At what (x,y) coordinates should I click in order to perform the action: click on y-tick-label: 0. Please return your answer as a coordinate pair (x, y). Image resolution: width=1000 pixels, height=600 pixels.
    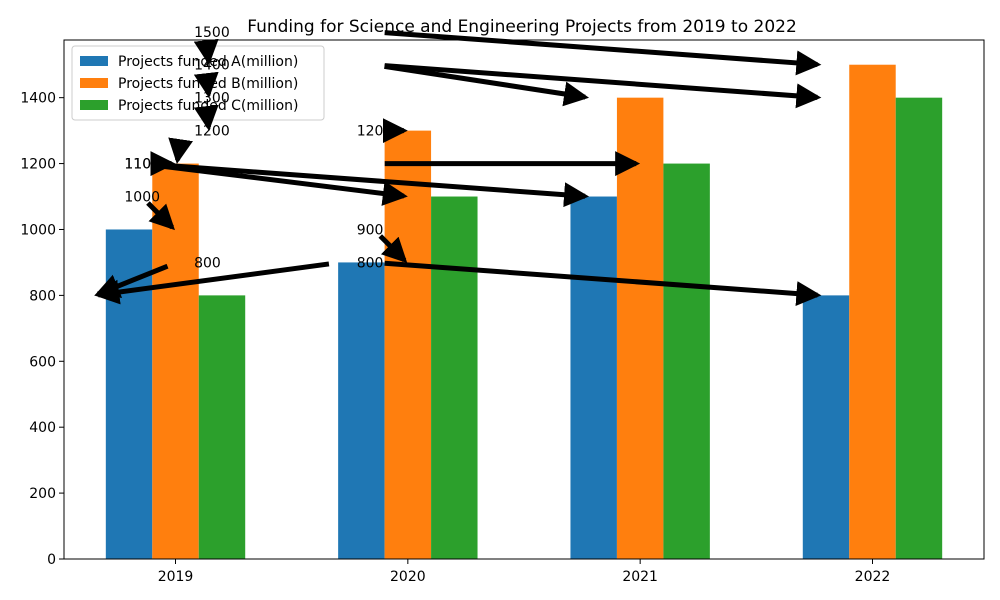
    Looking at the image, I should click on (51, 560).